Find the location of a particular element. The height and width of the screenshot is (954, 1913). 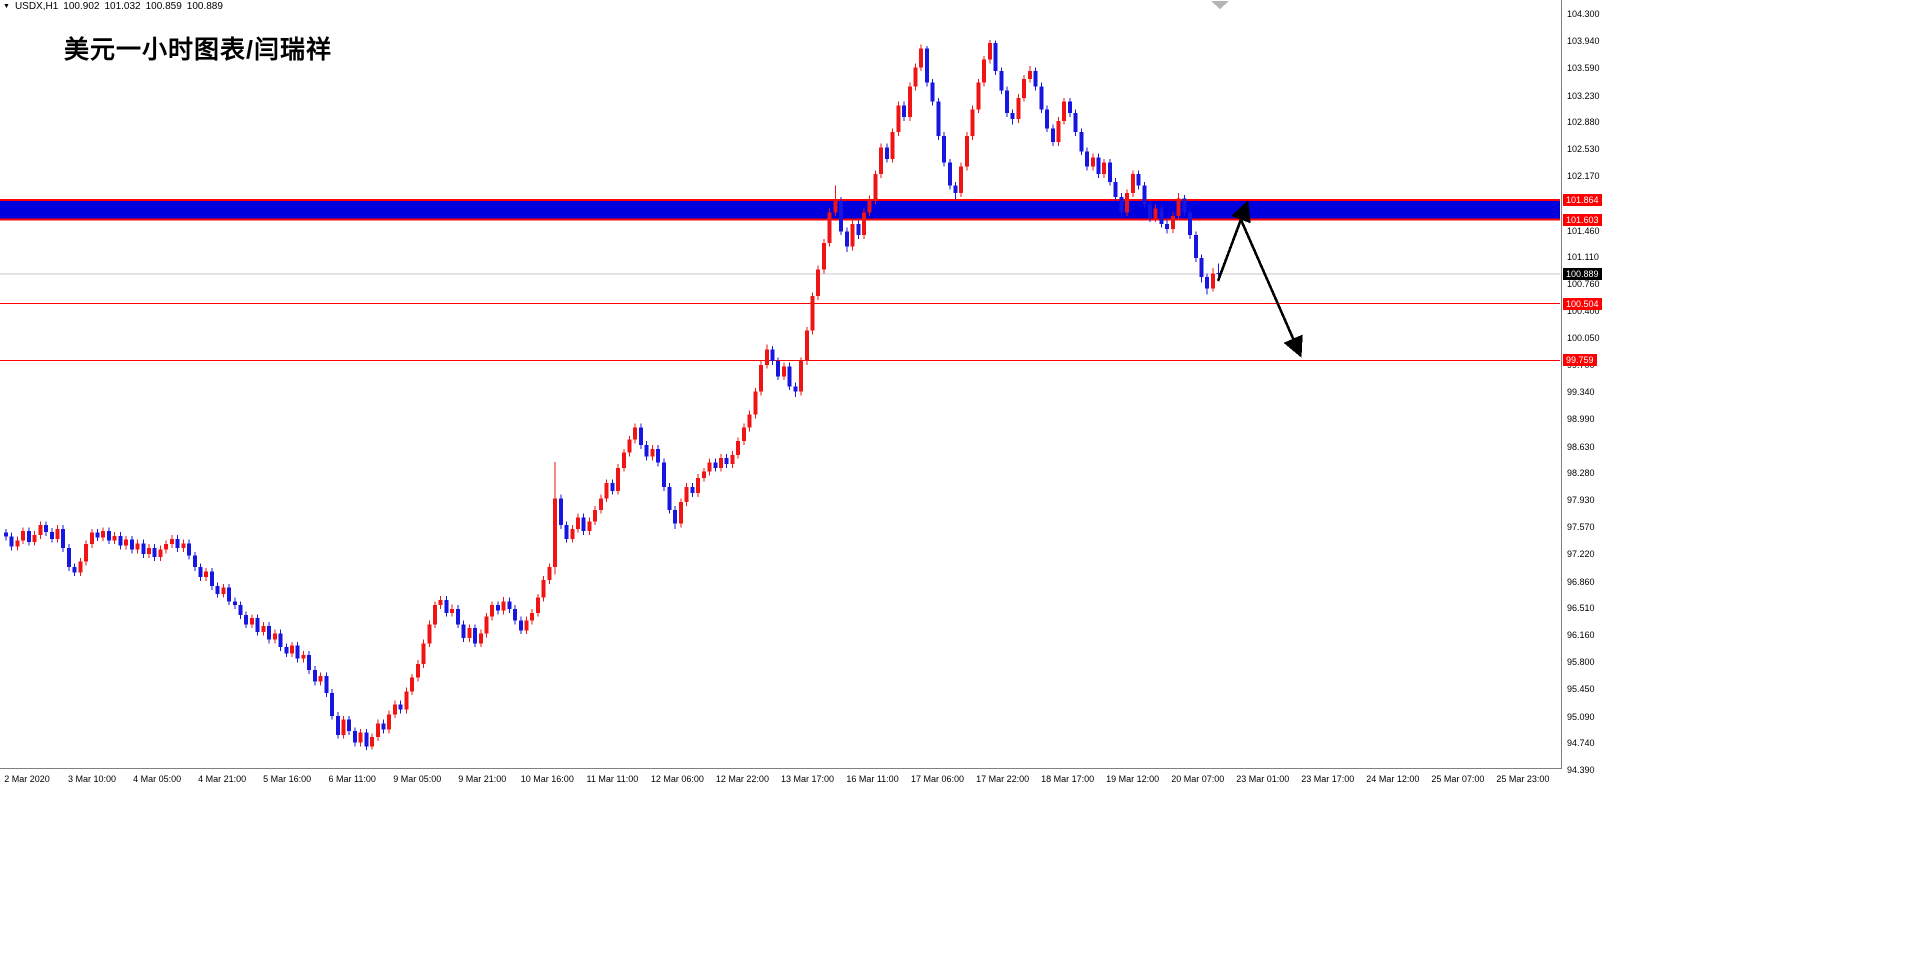

price-tick-label: 96.160 is located at coordinates (1581, 634).